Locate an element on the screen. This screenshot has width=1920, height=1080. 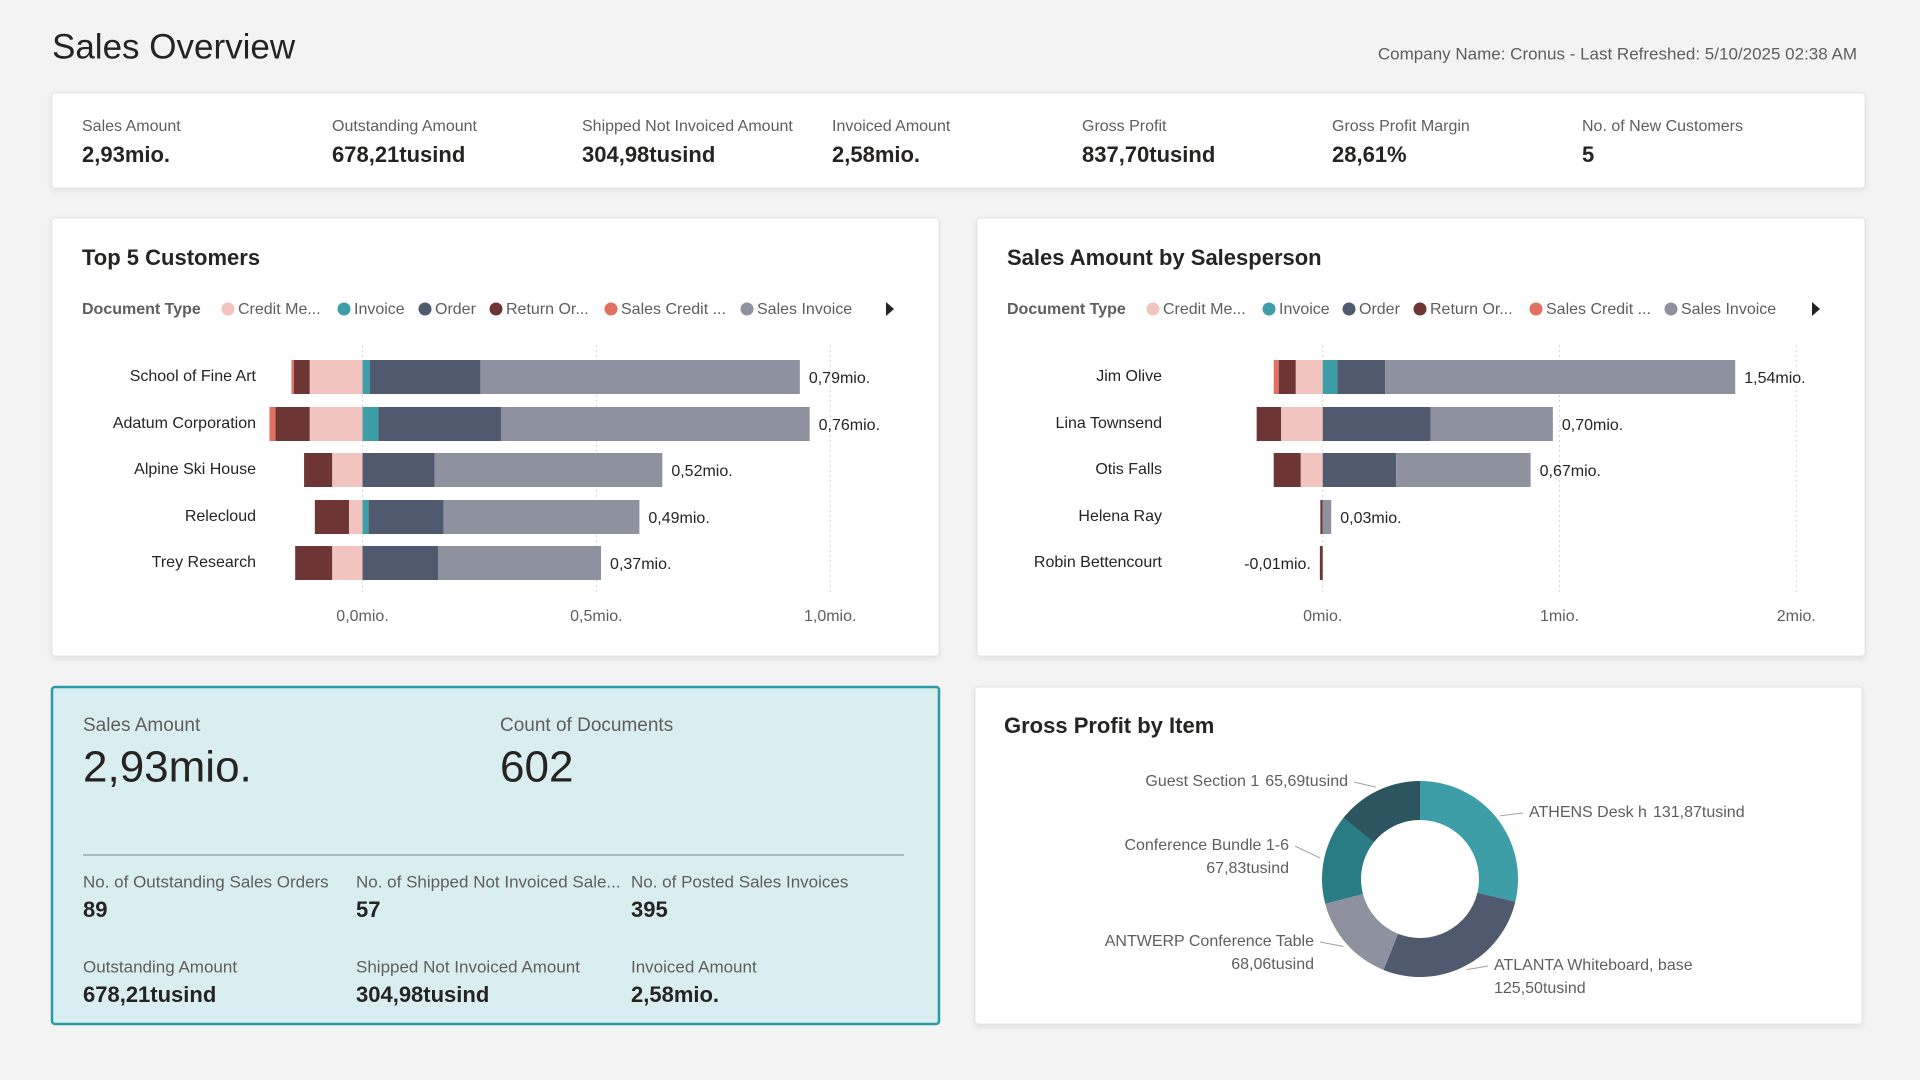
data-label: 0,03mio. is located at coordinates (1370, 518).